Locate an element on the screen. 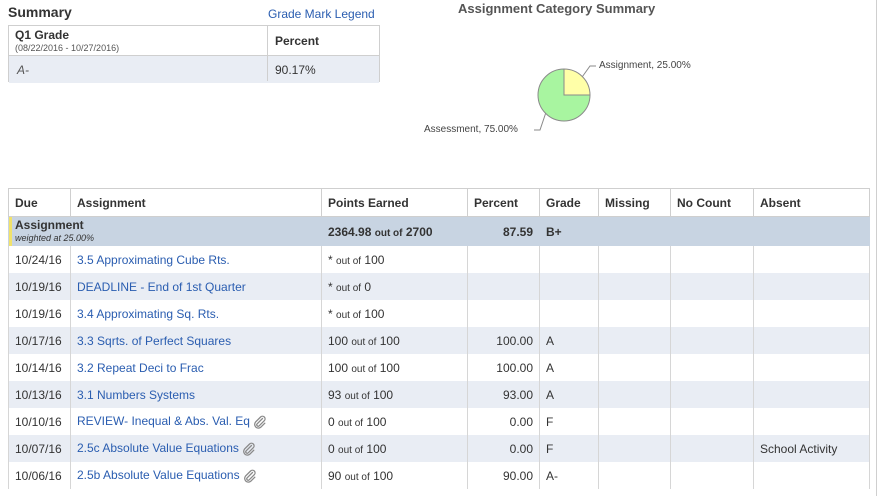 This screenshot has height=496, width=882. category-absent is located at coordinates (811, 231).